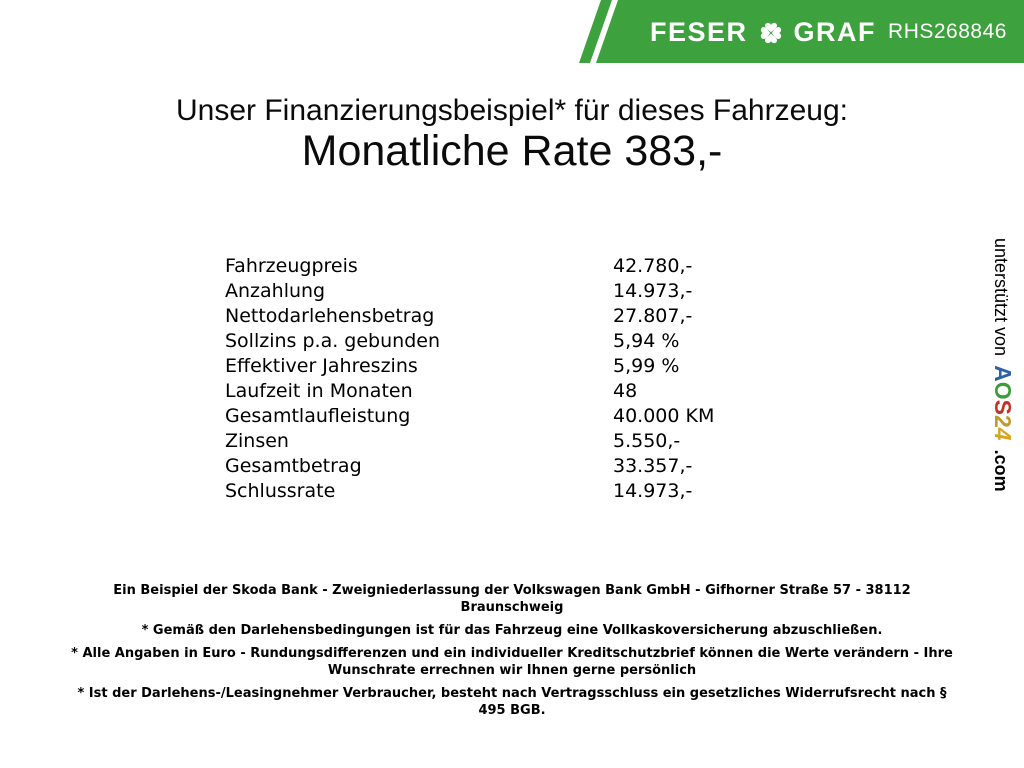 The height and width of the screenshot is (768, 1024). Describe the element at coordinates (512, 151) in the screenshot. I see `monthly-rate-title: Monatliche Rate 383,-` at that location.